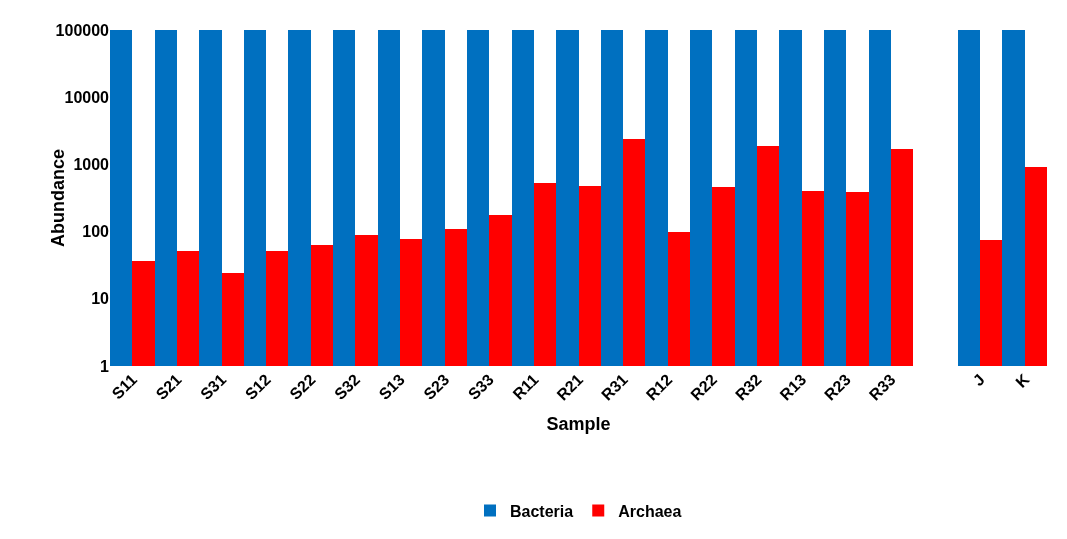 This screenshot has width=1067, height=539. Describe the element at coordinates (213, 386) in the screenshot. I see `x-tick-label: S31` at that location.